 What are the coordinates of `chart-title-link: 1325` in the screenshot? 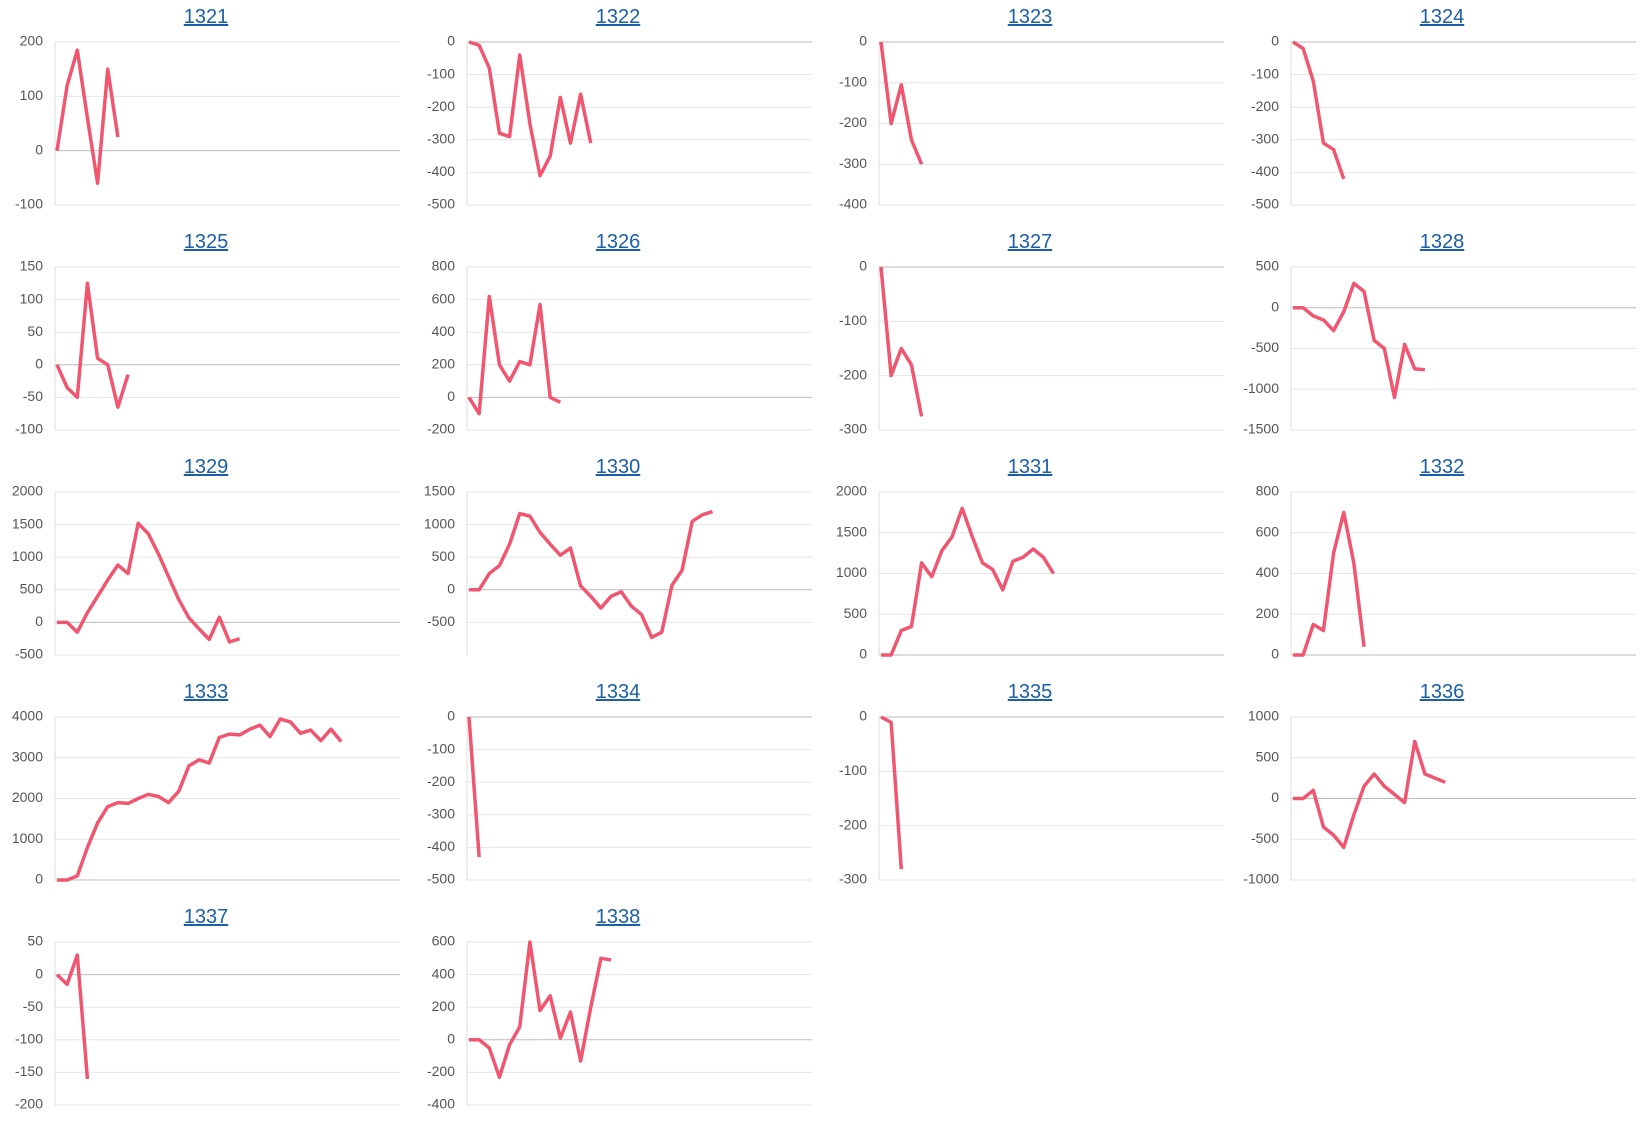 It's located at (206, 242).